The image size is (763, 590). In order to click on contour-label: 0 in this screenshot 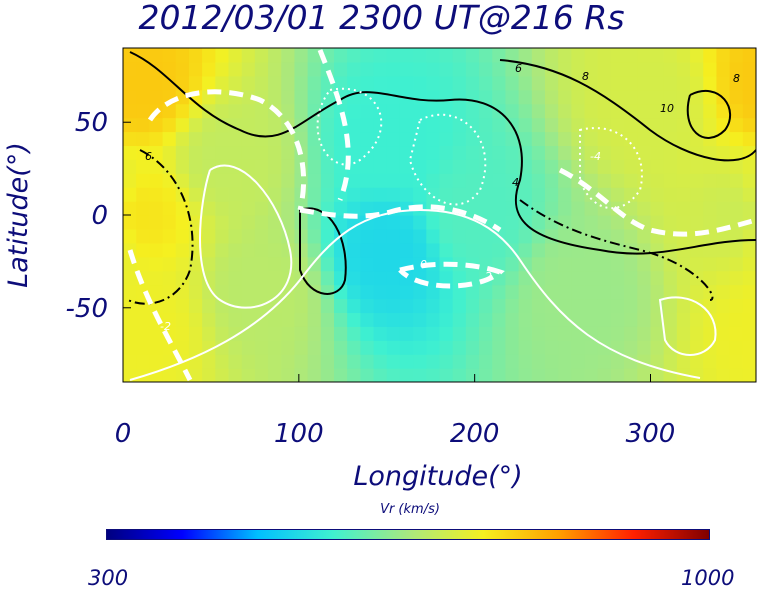, I will do `click(423, 264)`.